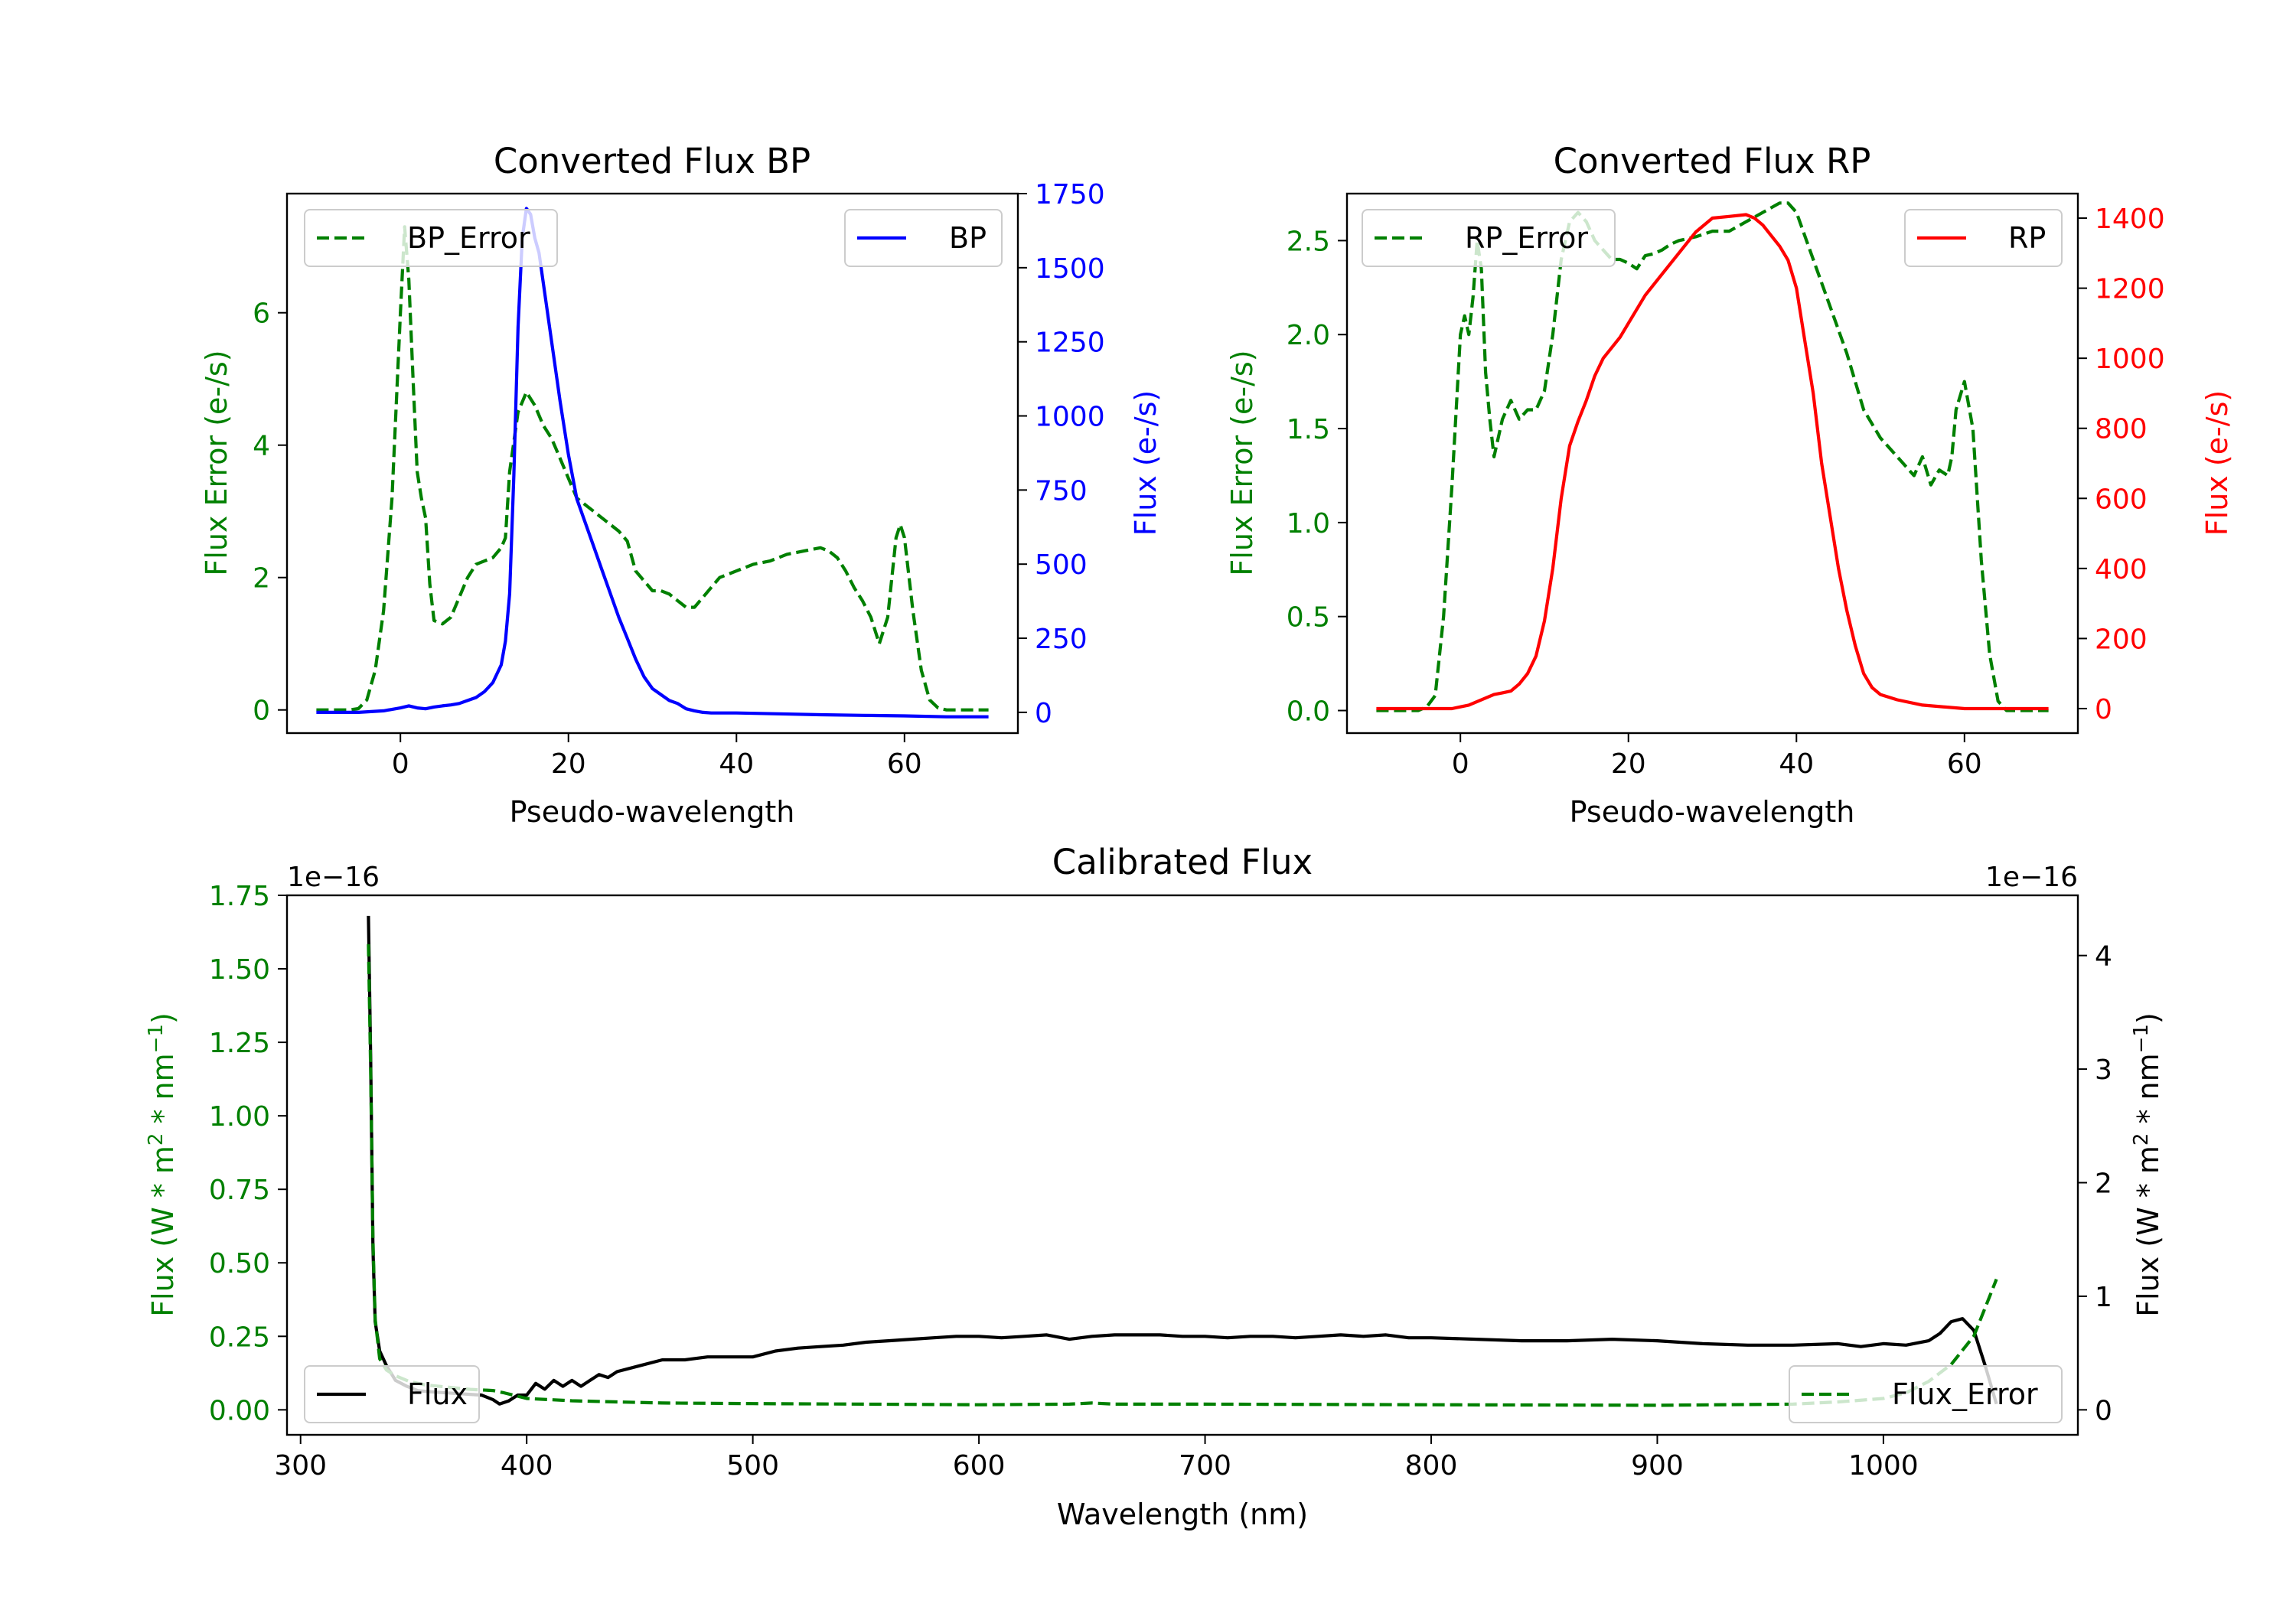  Describe the element at coordinates (1717, 756) in the screenshot. I see `rp-x-ticks: 0 20 40 60` at that location.